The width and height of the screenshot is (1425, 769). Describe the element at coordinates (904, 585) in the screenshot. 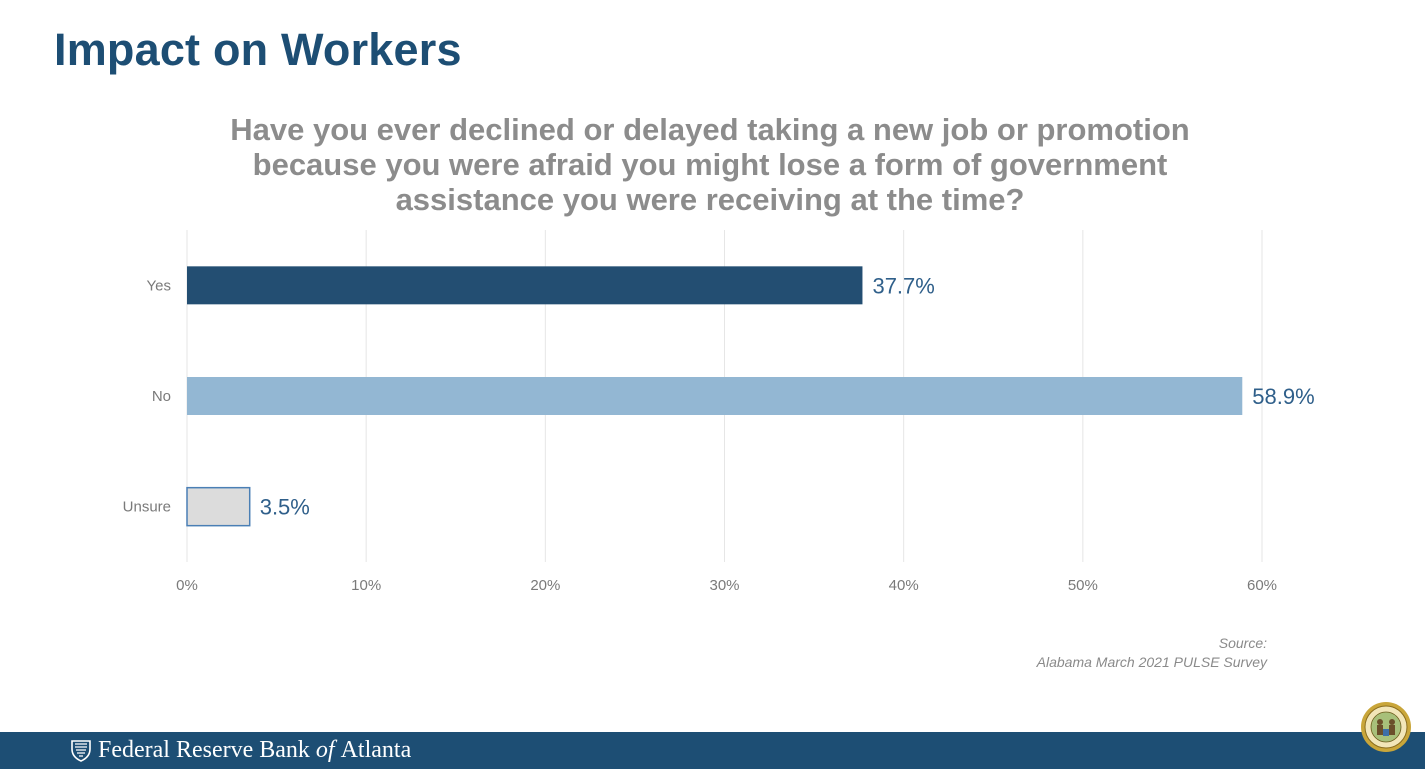

I see `x-tick-label: 40%` at that location.